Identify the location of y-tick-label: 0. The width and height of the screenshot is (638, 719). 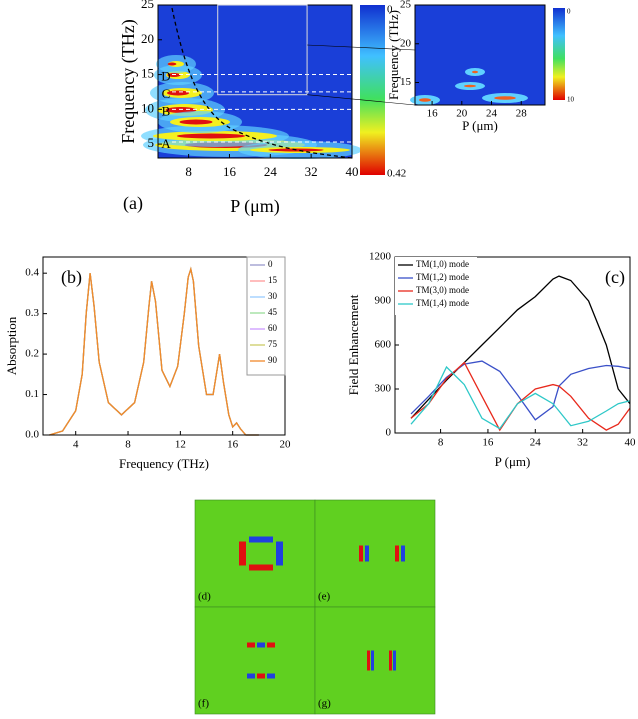
(389, 433).